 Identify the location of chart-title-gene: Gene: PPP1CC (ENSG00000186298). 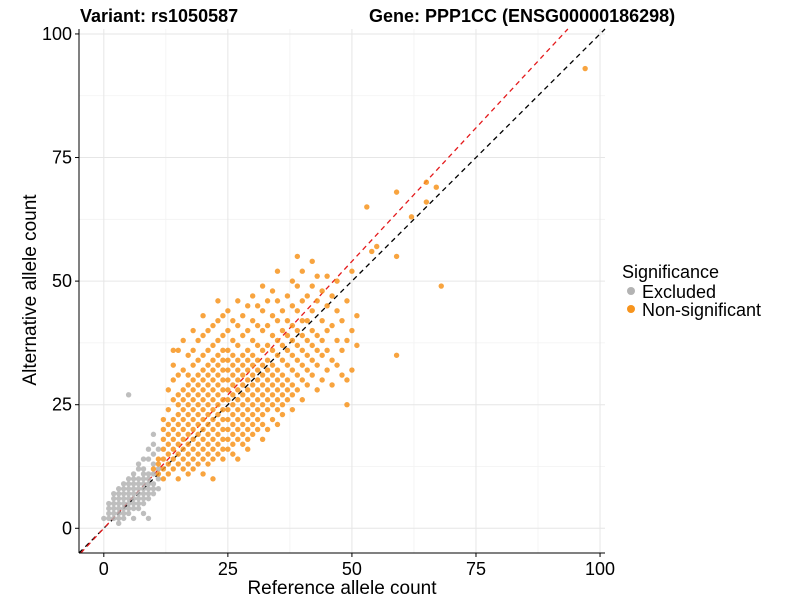
(522, 16).